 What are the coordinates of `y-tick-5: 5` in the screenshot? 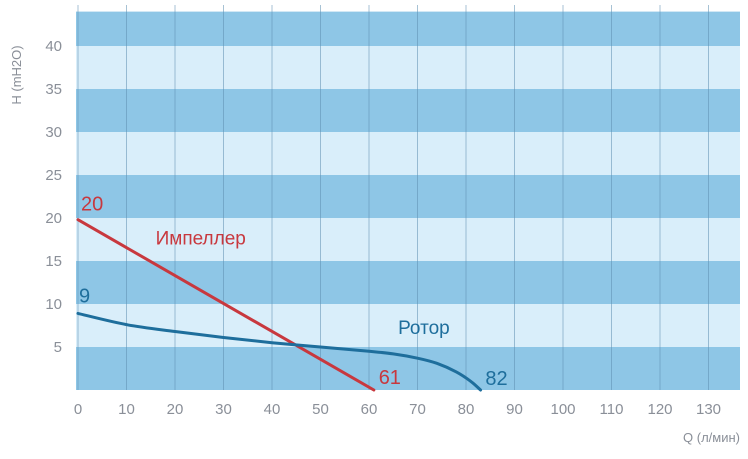 It's located at (58, 347).